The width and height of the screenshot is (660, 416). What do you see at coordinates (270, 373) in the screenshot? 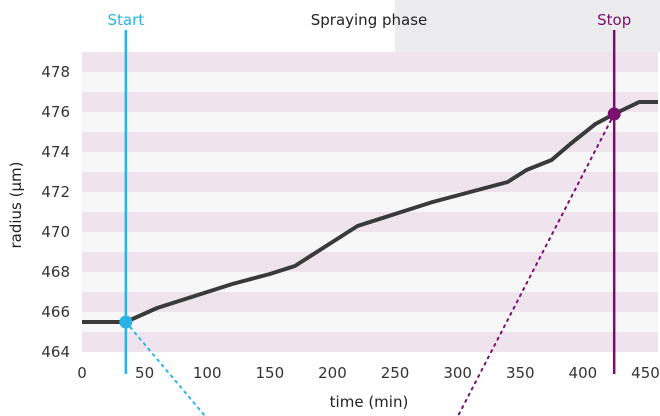
I see `x-tick-label: 150` at bounding box center [270, 373].